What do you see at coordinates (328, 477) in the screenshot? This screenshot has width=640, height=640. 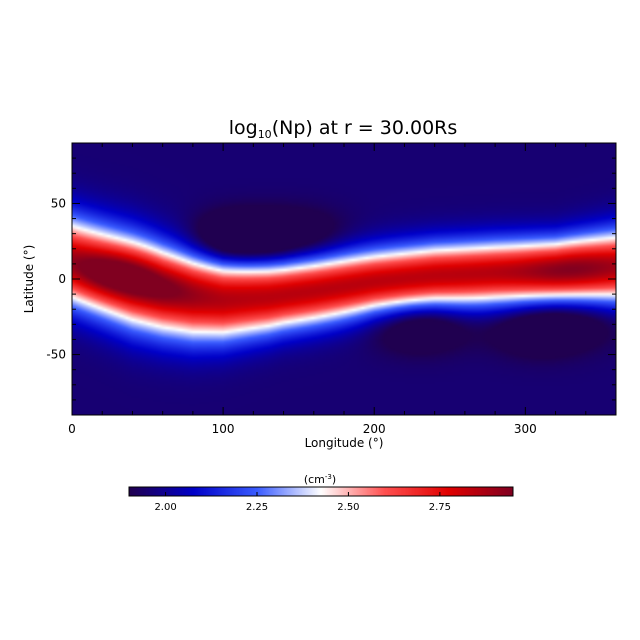 I see `colorbar-label-superscript: -3` at bounding box center [328, 477].